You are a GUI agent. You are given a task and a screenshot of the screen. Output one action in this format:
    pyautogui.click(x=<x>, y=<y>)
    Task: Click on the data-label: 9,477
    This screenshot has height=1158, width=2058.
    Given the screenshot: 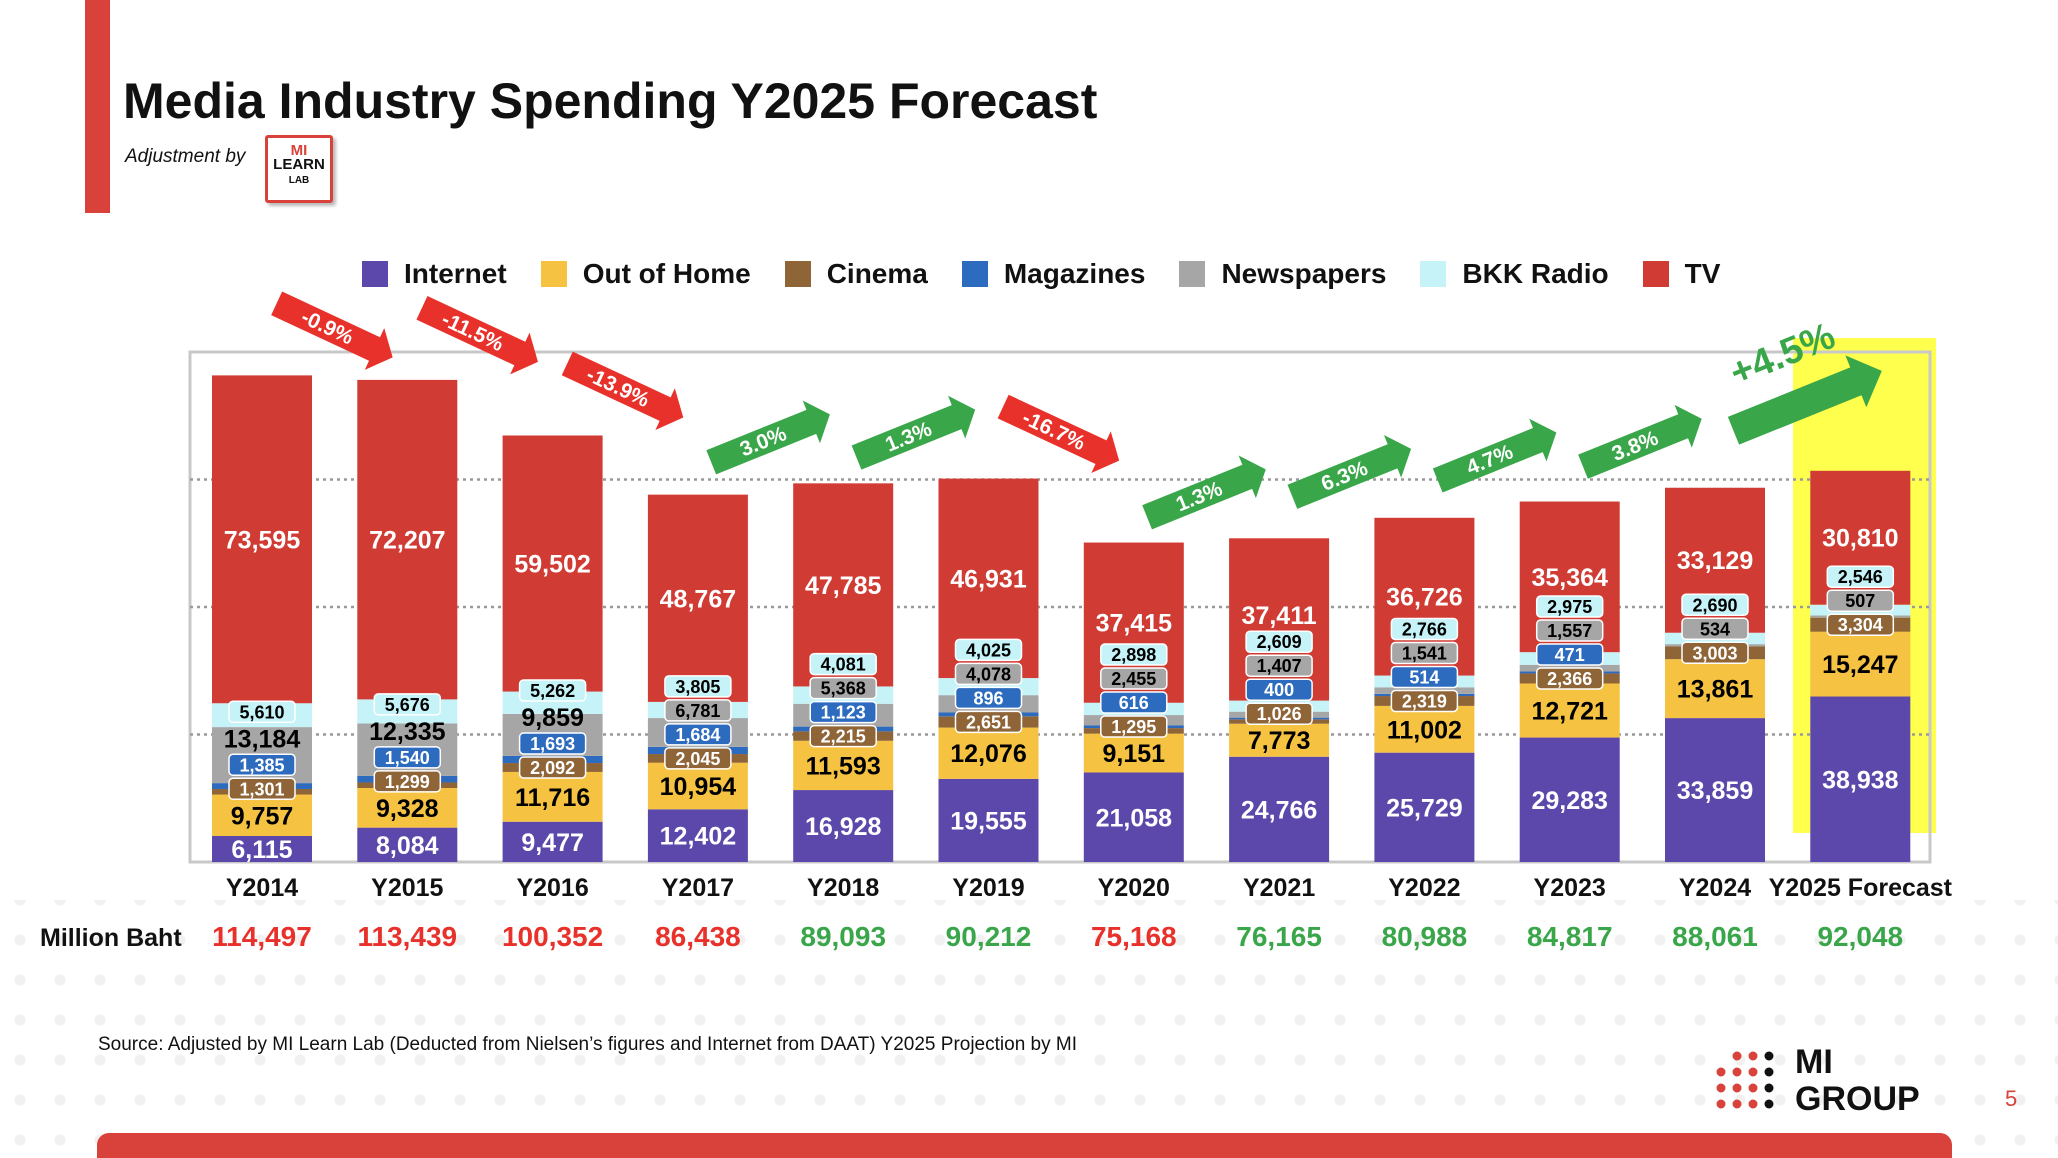 What is the action you would take?
    pyautogui.click(x=552, y=843)
    